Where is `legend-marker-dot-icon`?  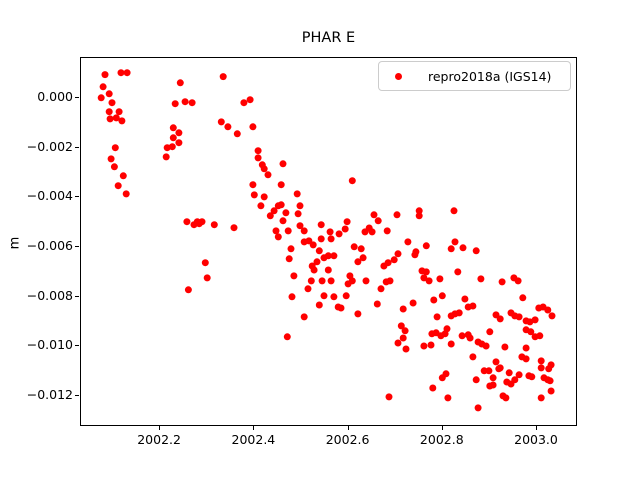 legend-marker-dot-icon is located at coordinates (398, 76).